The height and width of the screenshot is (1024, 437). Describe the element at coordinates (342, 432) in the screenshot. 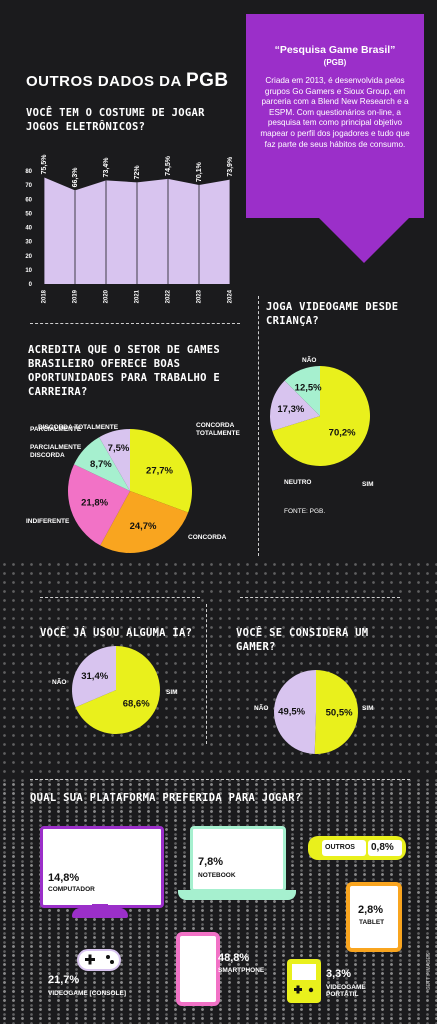

I see `slice-value-label: 70,2%` at that location.